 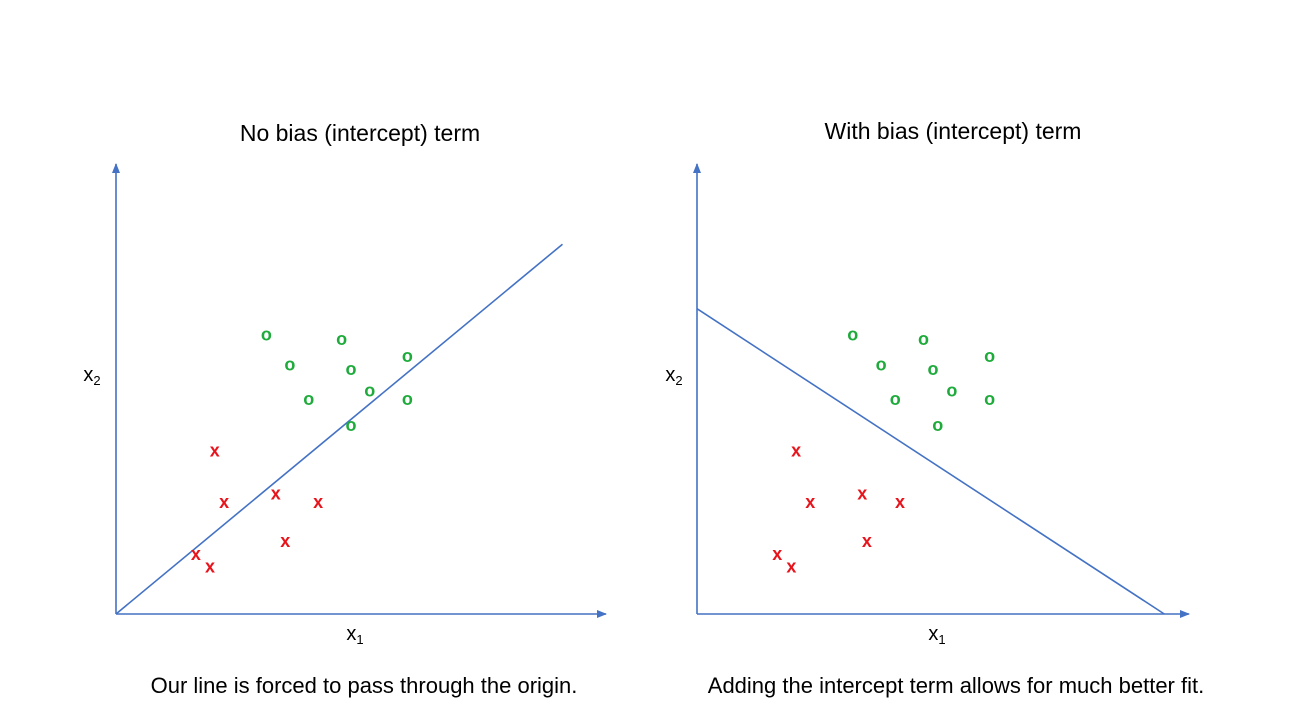 What do you see at coordinates (360, 133) in the screenshot?
I see `left-panel-title: No bias (intercept) term` at bounding box center [360, 133].